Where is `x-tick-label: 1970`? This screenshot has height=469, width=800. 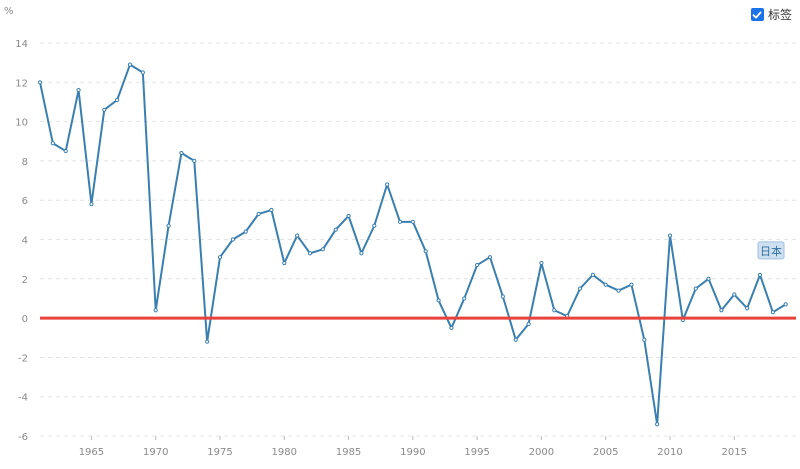
x-tick-label: 1970 is located at coordinates (155, 452).